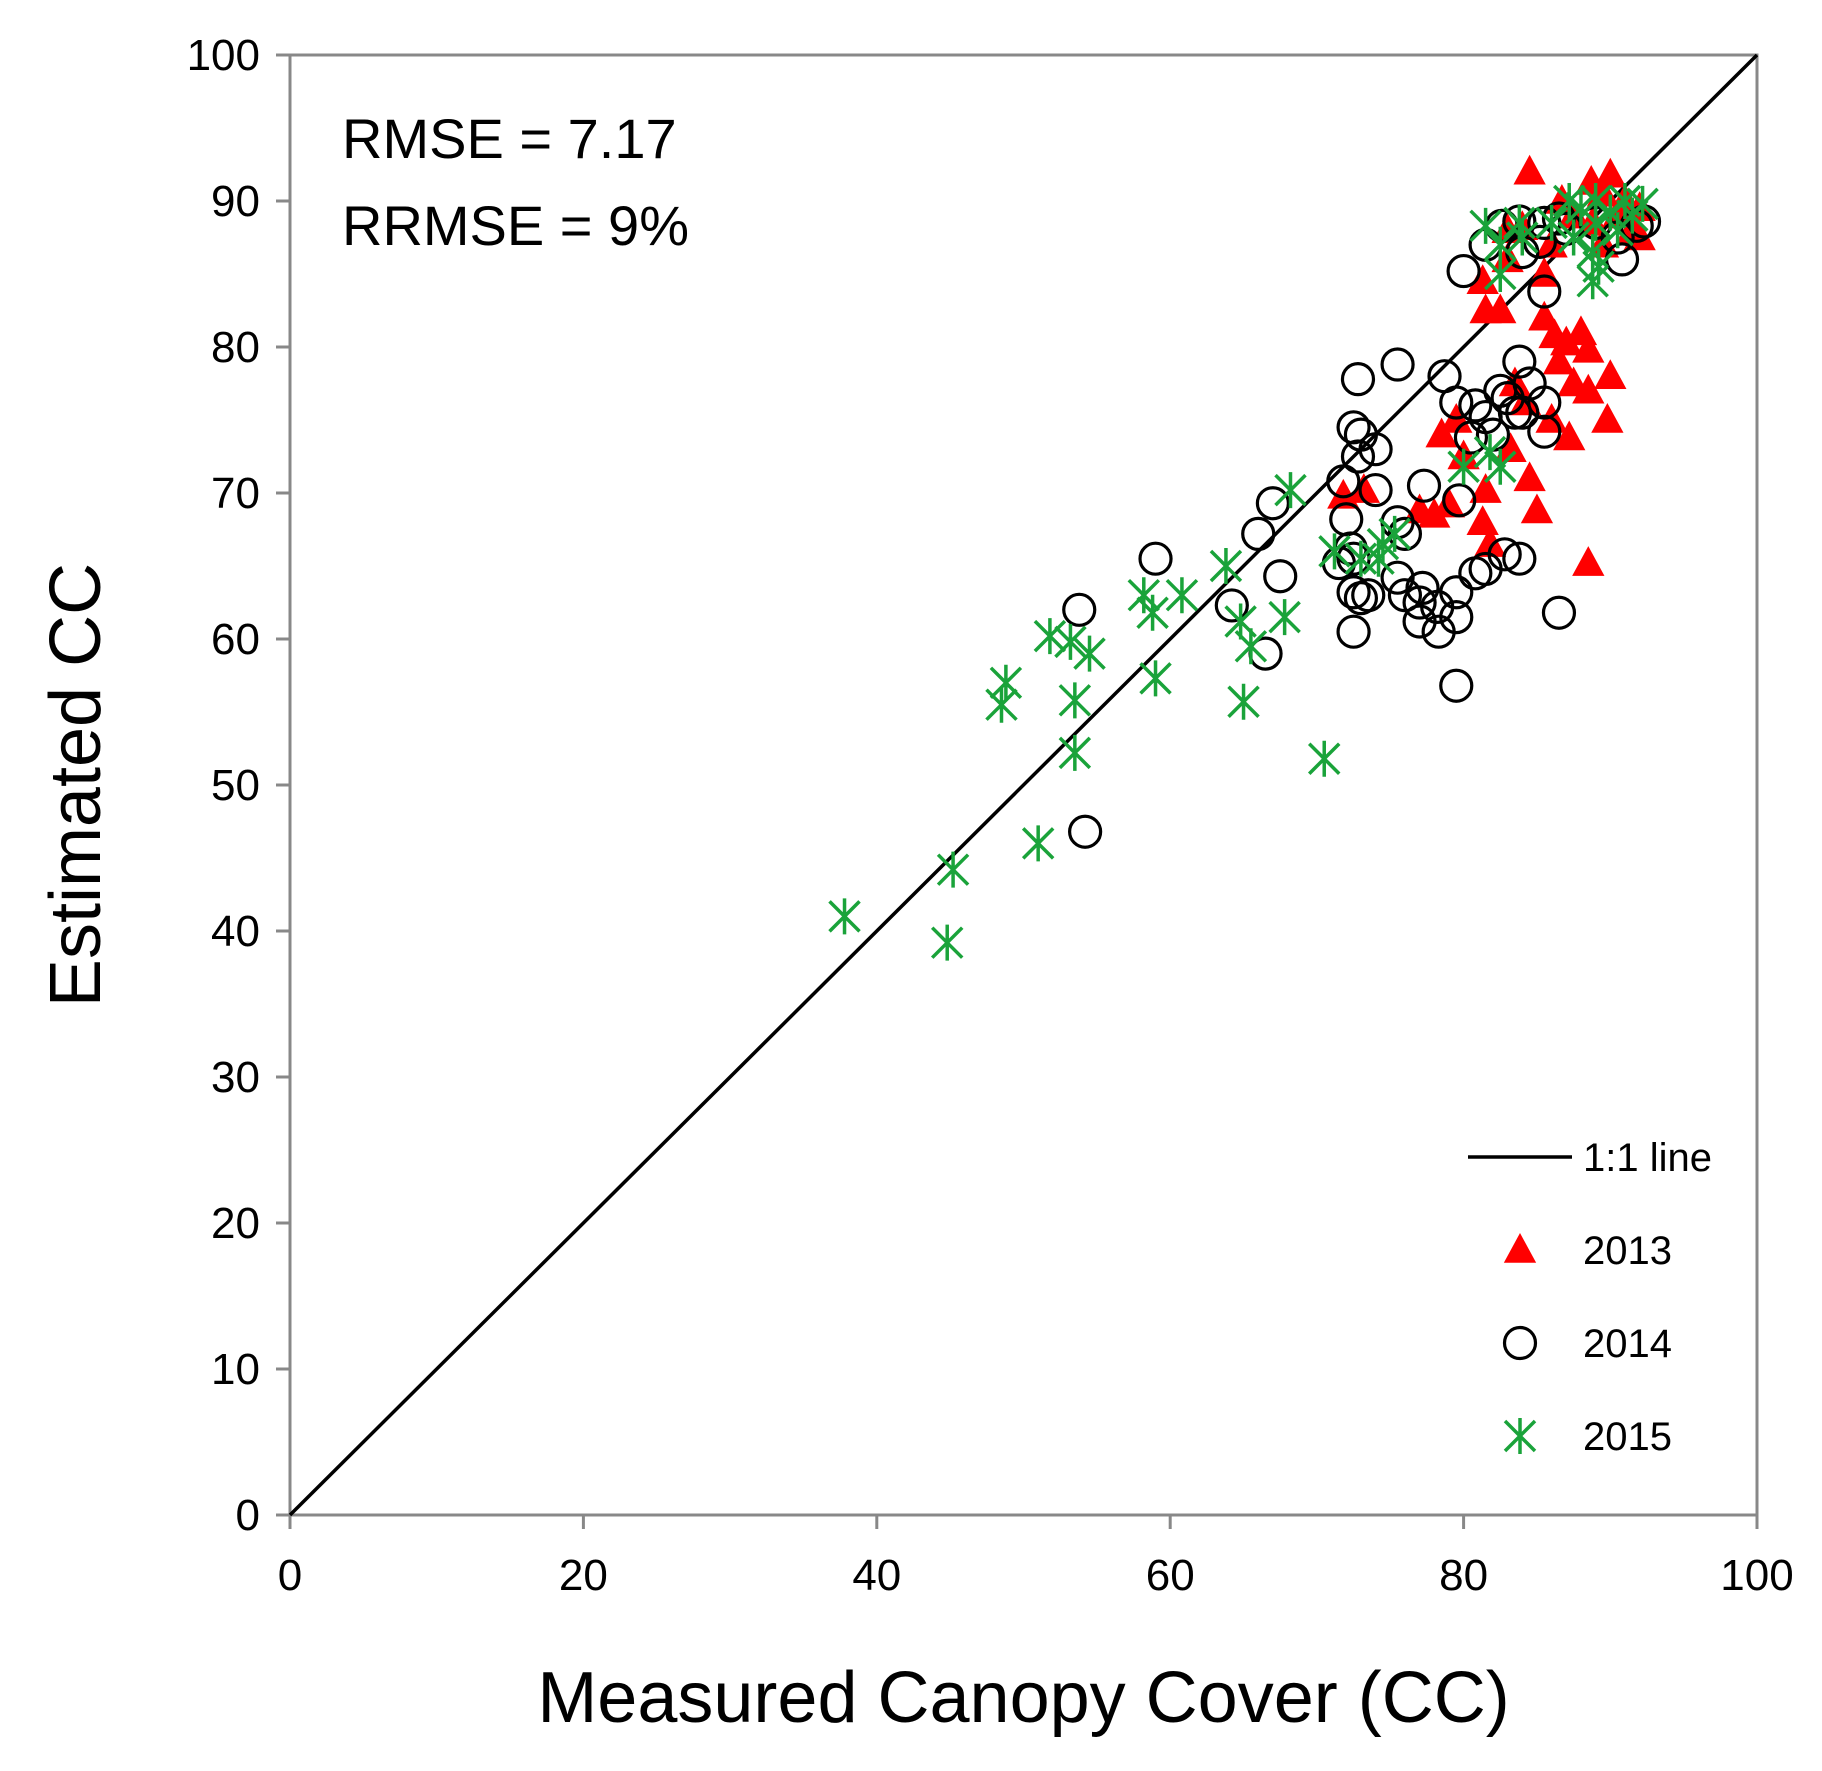 The width and height of the screenshot is (1822, 1771). Describe the element at coordinates (1647, 1158) in the screenshot. I see `legend-label-1-1-line: 1:1 line` at that location.